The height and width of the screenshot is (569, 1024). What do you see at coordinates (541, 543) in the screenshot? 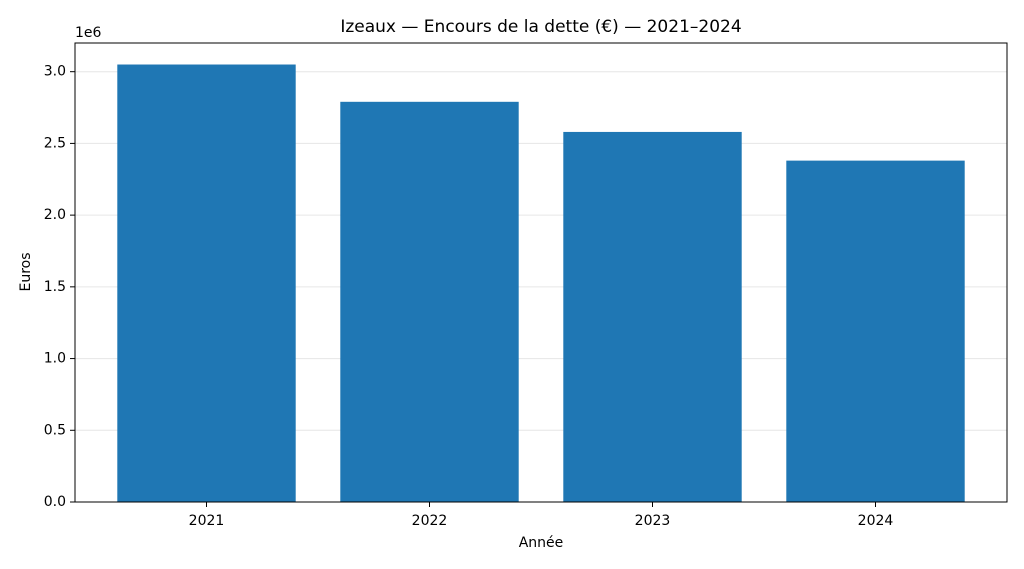
I see `x-axis-label: Année` at bounding box center [541, 543].